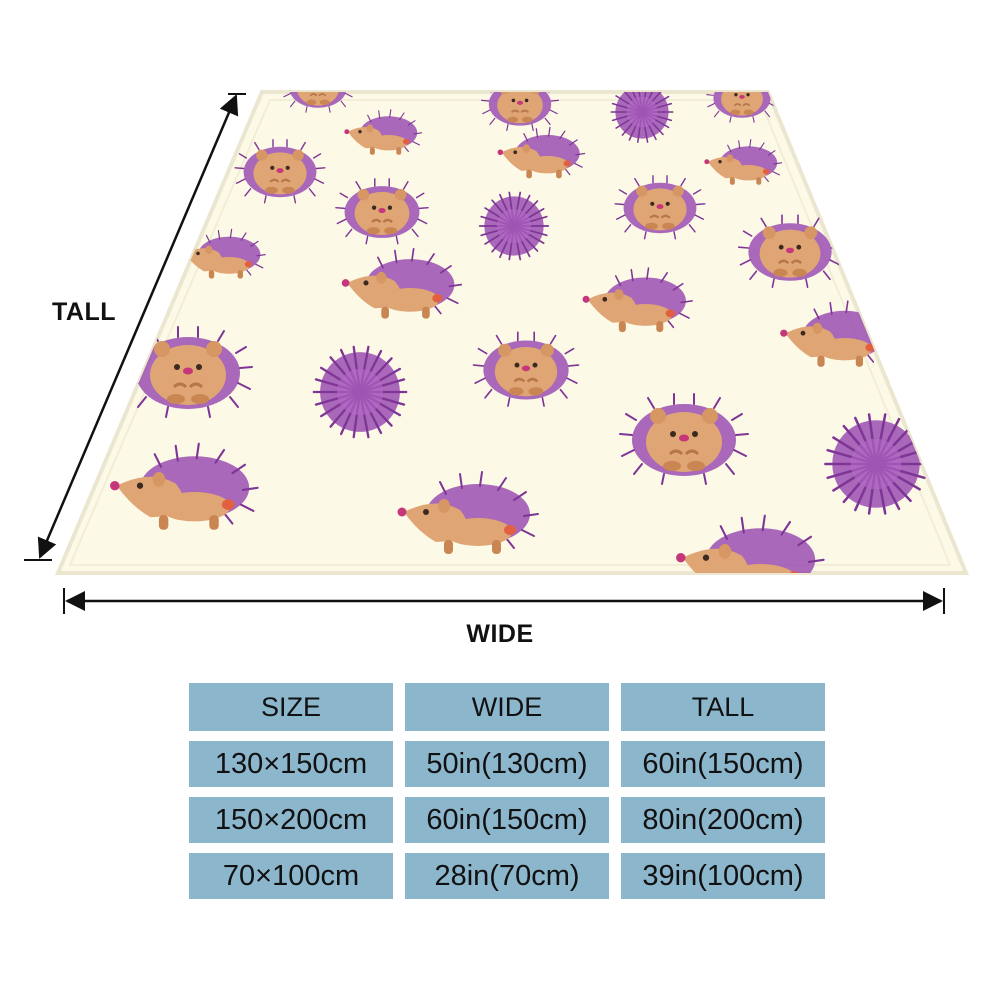 The width and height of the screenshot is (1000, 1000). What do you see at coordinates (291, 876) in the screenshot?
I see `size-cell: 70×100cm` at bounding box center [291, 876].